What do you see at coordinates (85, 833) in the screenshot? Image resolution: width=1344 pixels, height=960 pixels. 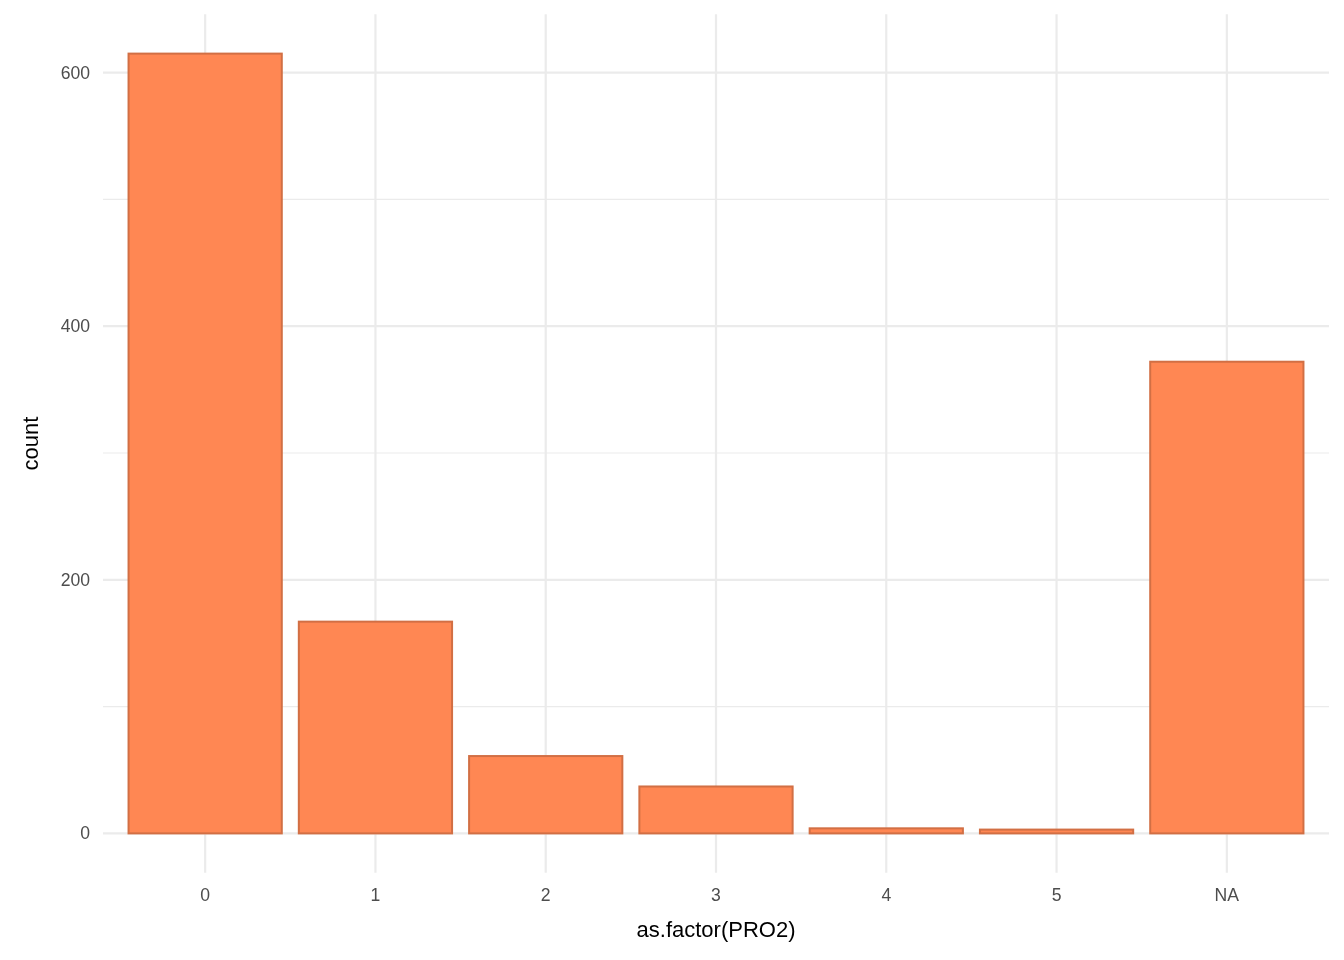 I see `y-tick-label: 0` at bounding box center [85, 833].